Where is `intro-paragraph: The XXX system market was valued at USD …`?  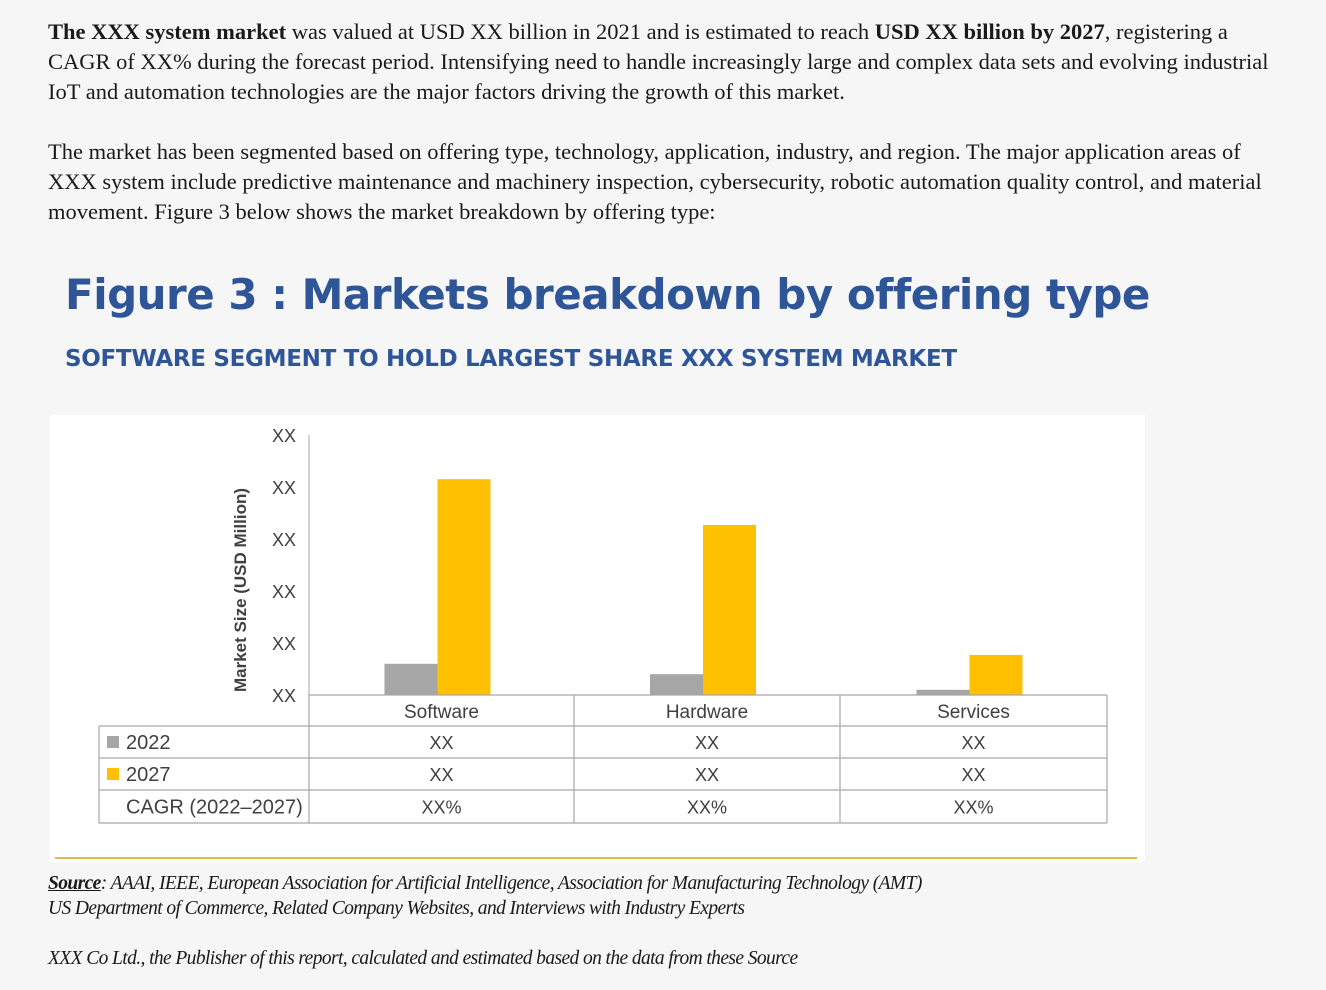 intro-paragraph: The XXX system market was valued at USD … is located at coordinates (668, 62).